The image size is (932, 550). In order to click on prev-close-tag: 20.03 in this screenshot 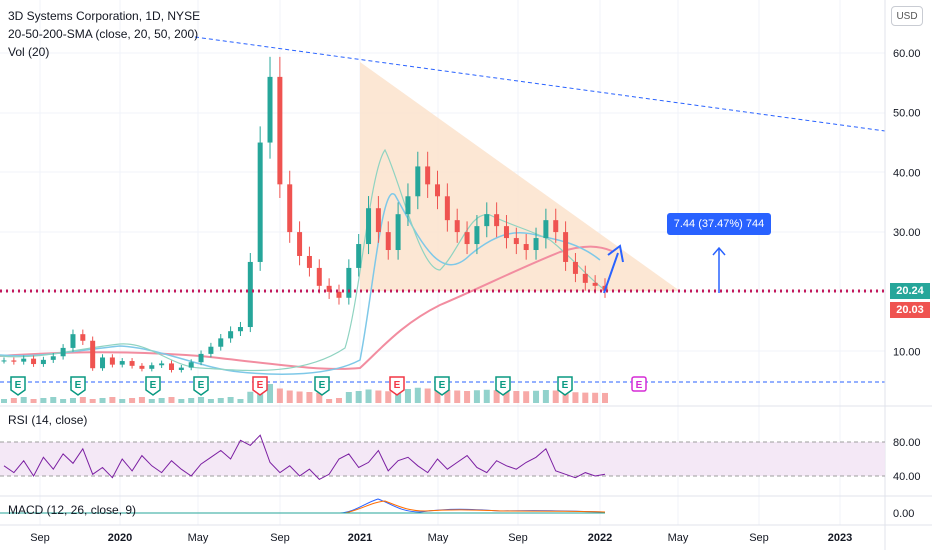, I will do `click(910, 310)`.